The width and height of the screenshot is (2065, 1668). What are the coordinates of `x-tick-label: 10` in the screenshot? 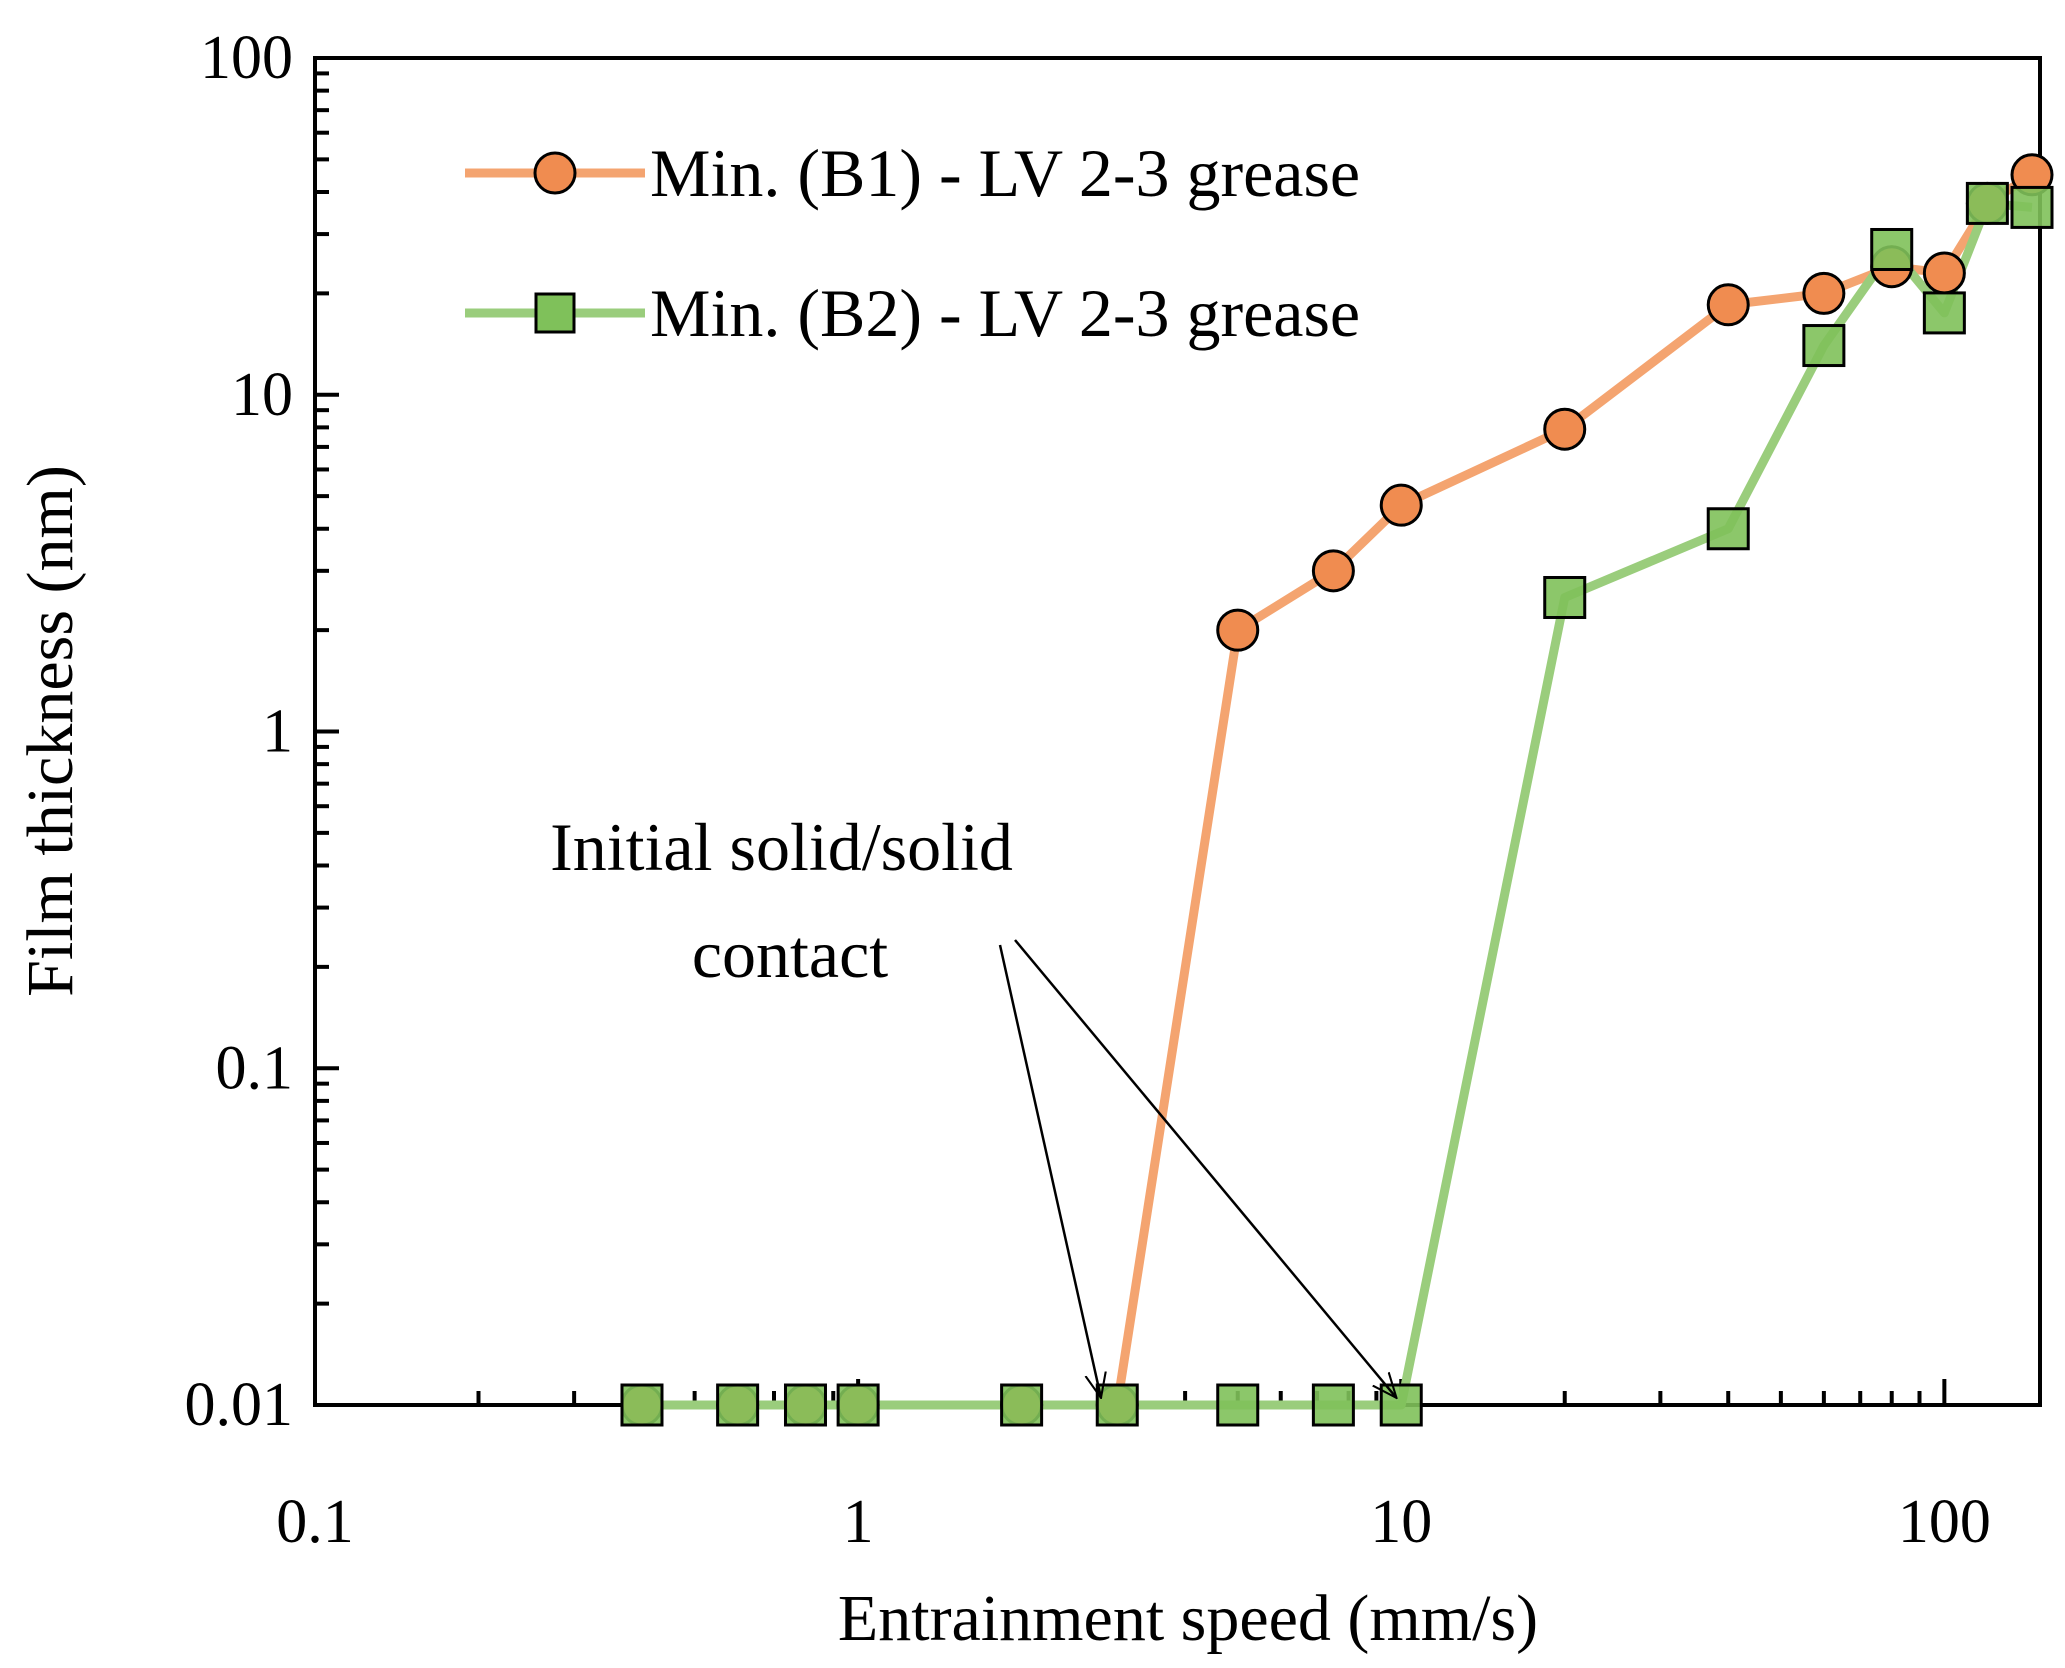 It's located at (1401, 1522).